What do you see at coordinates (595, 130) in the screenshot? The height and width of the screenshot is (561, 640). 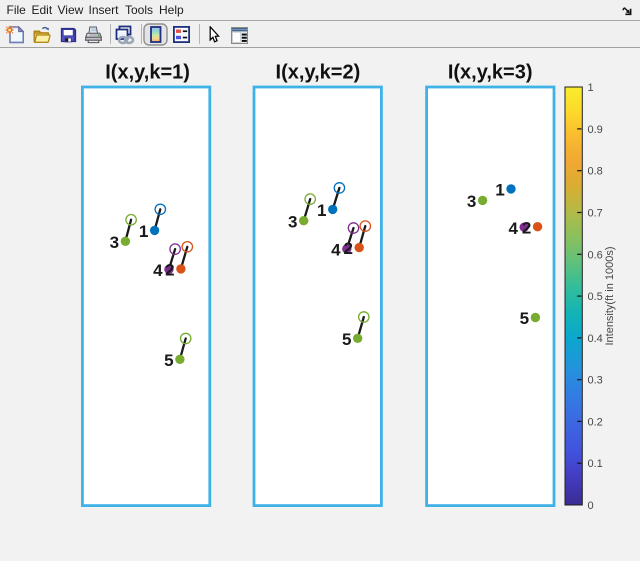 I see `svg-text: 0.9` at bounding box center [595, 130].